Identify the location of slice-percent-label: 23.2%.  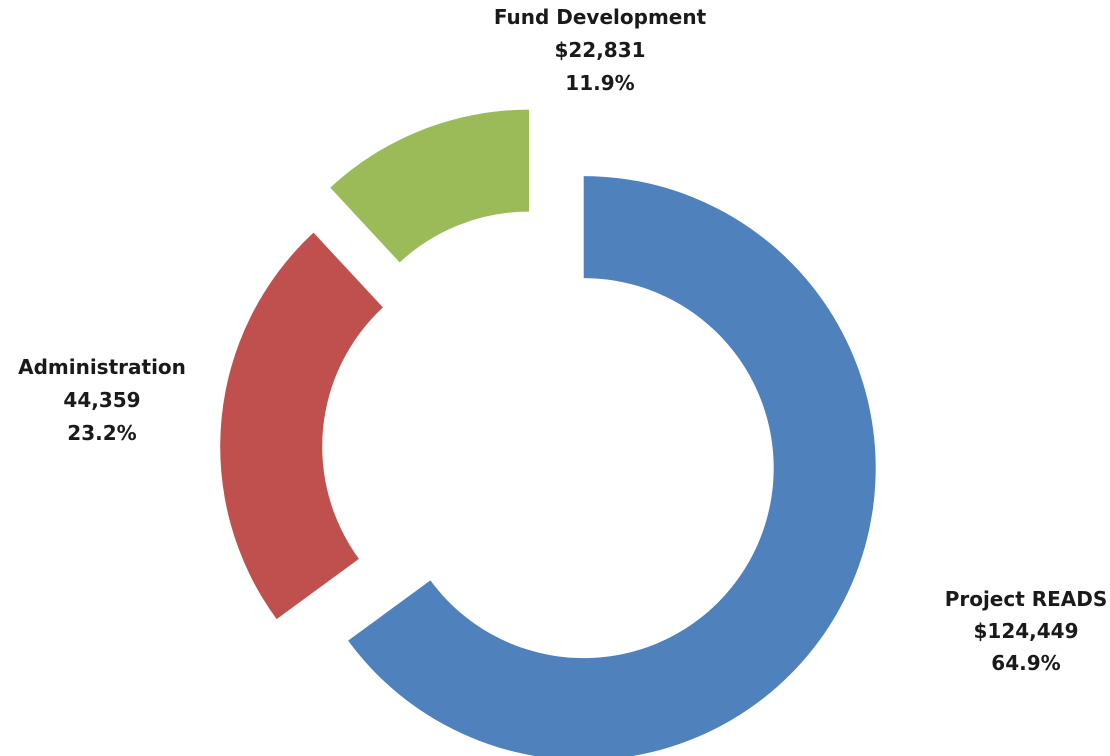
(101, 433).